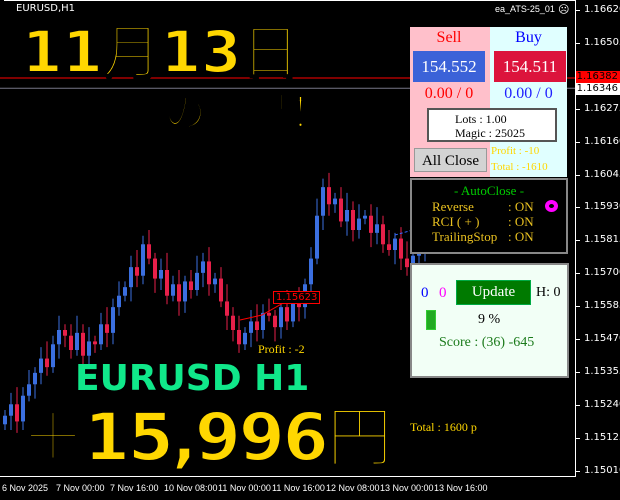 This screenshot has height=500, width=620. What do you see at coordinates (521, 236) in the screenshot?
I see `trailingstop-value: : ON` at bounding box center [521, 236].